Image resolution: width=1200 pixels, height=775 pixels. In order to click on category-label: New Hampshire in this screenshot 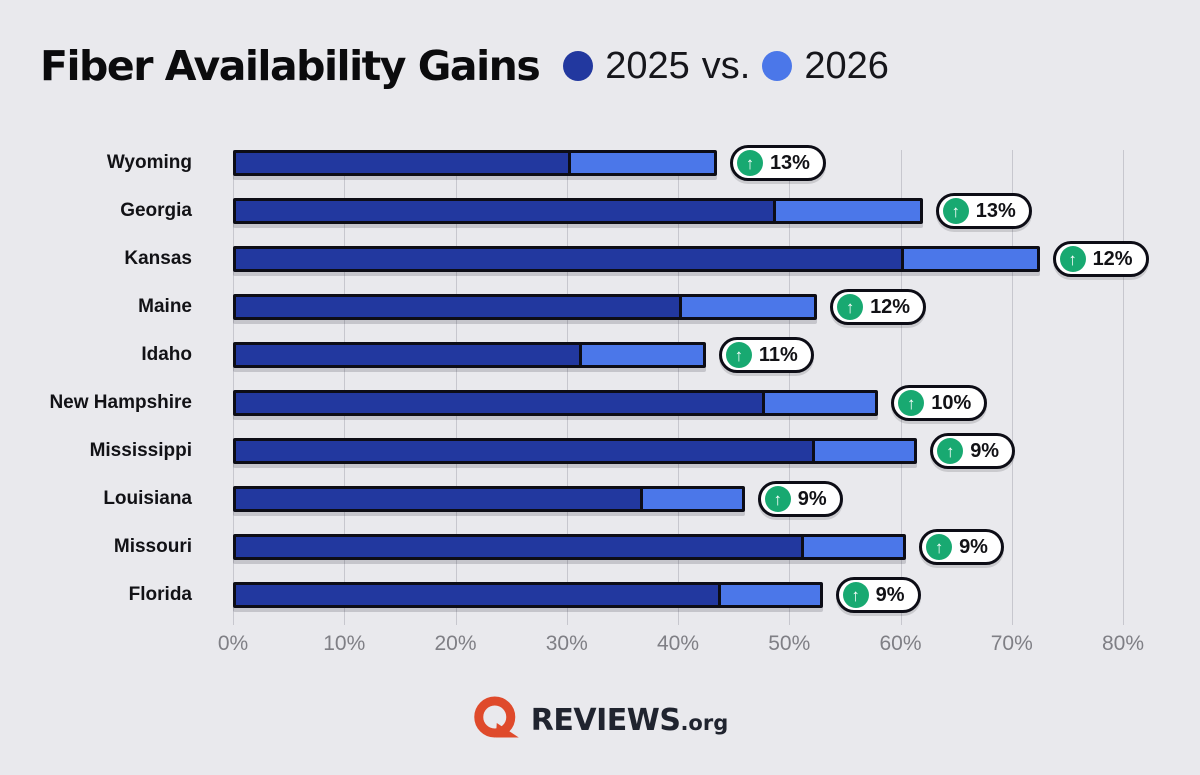, I will do `click(120, 402)`.